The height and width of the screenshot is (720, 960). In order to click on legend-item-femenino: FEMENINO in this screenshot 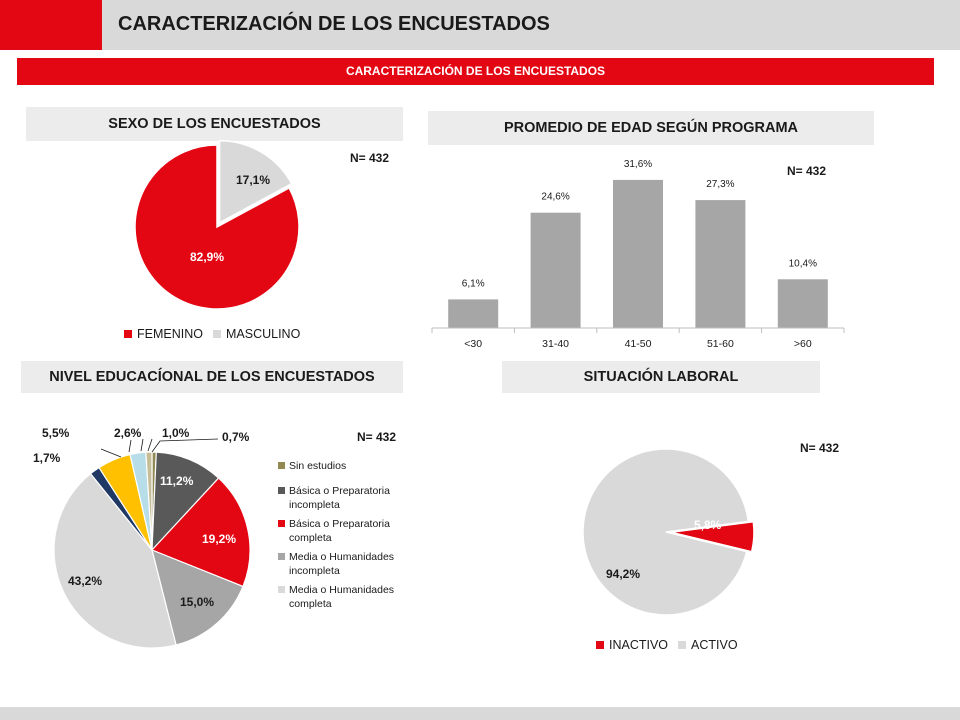, I will do `click(163, 334)`.